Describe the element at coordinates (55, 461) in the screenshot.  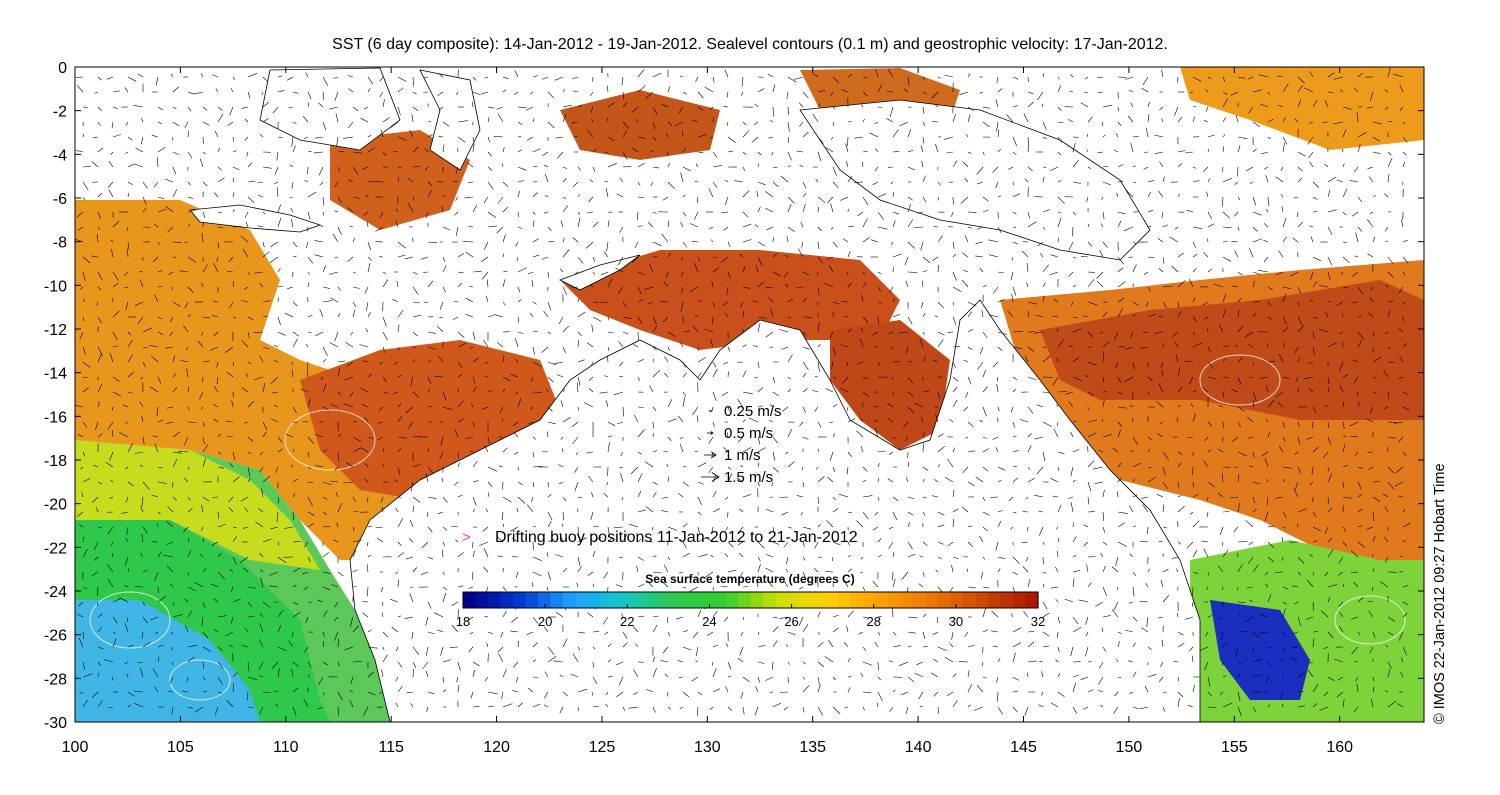
I see `y-tick-label: -18` at that location.